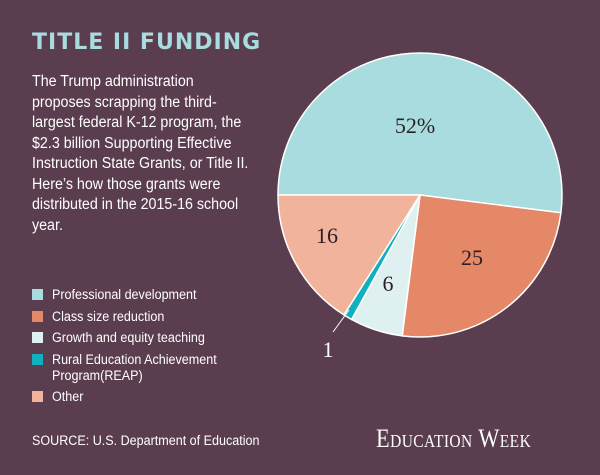  What do you see at coordinates (341, 321) in the screenshot?
I see `reap-callout-line` at bounding box center [341, 321].